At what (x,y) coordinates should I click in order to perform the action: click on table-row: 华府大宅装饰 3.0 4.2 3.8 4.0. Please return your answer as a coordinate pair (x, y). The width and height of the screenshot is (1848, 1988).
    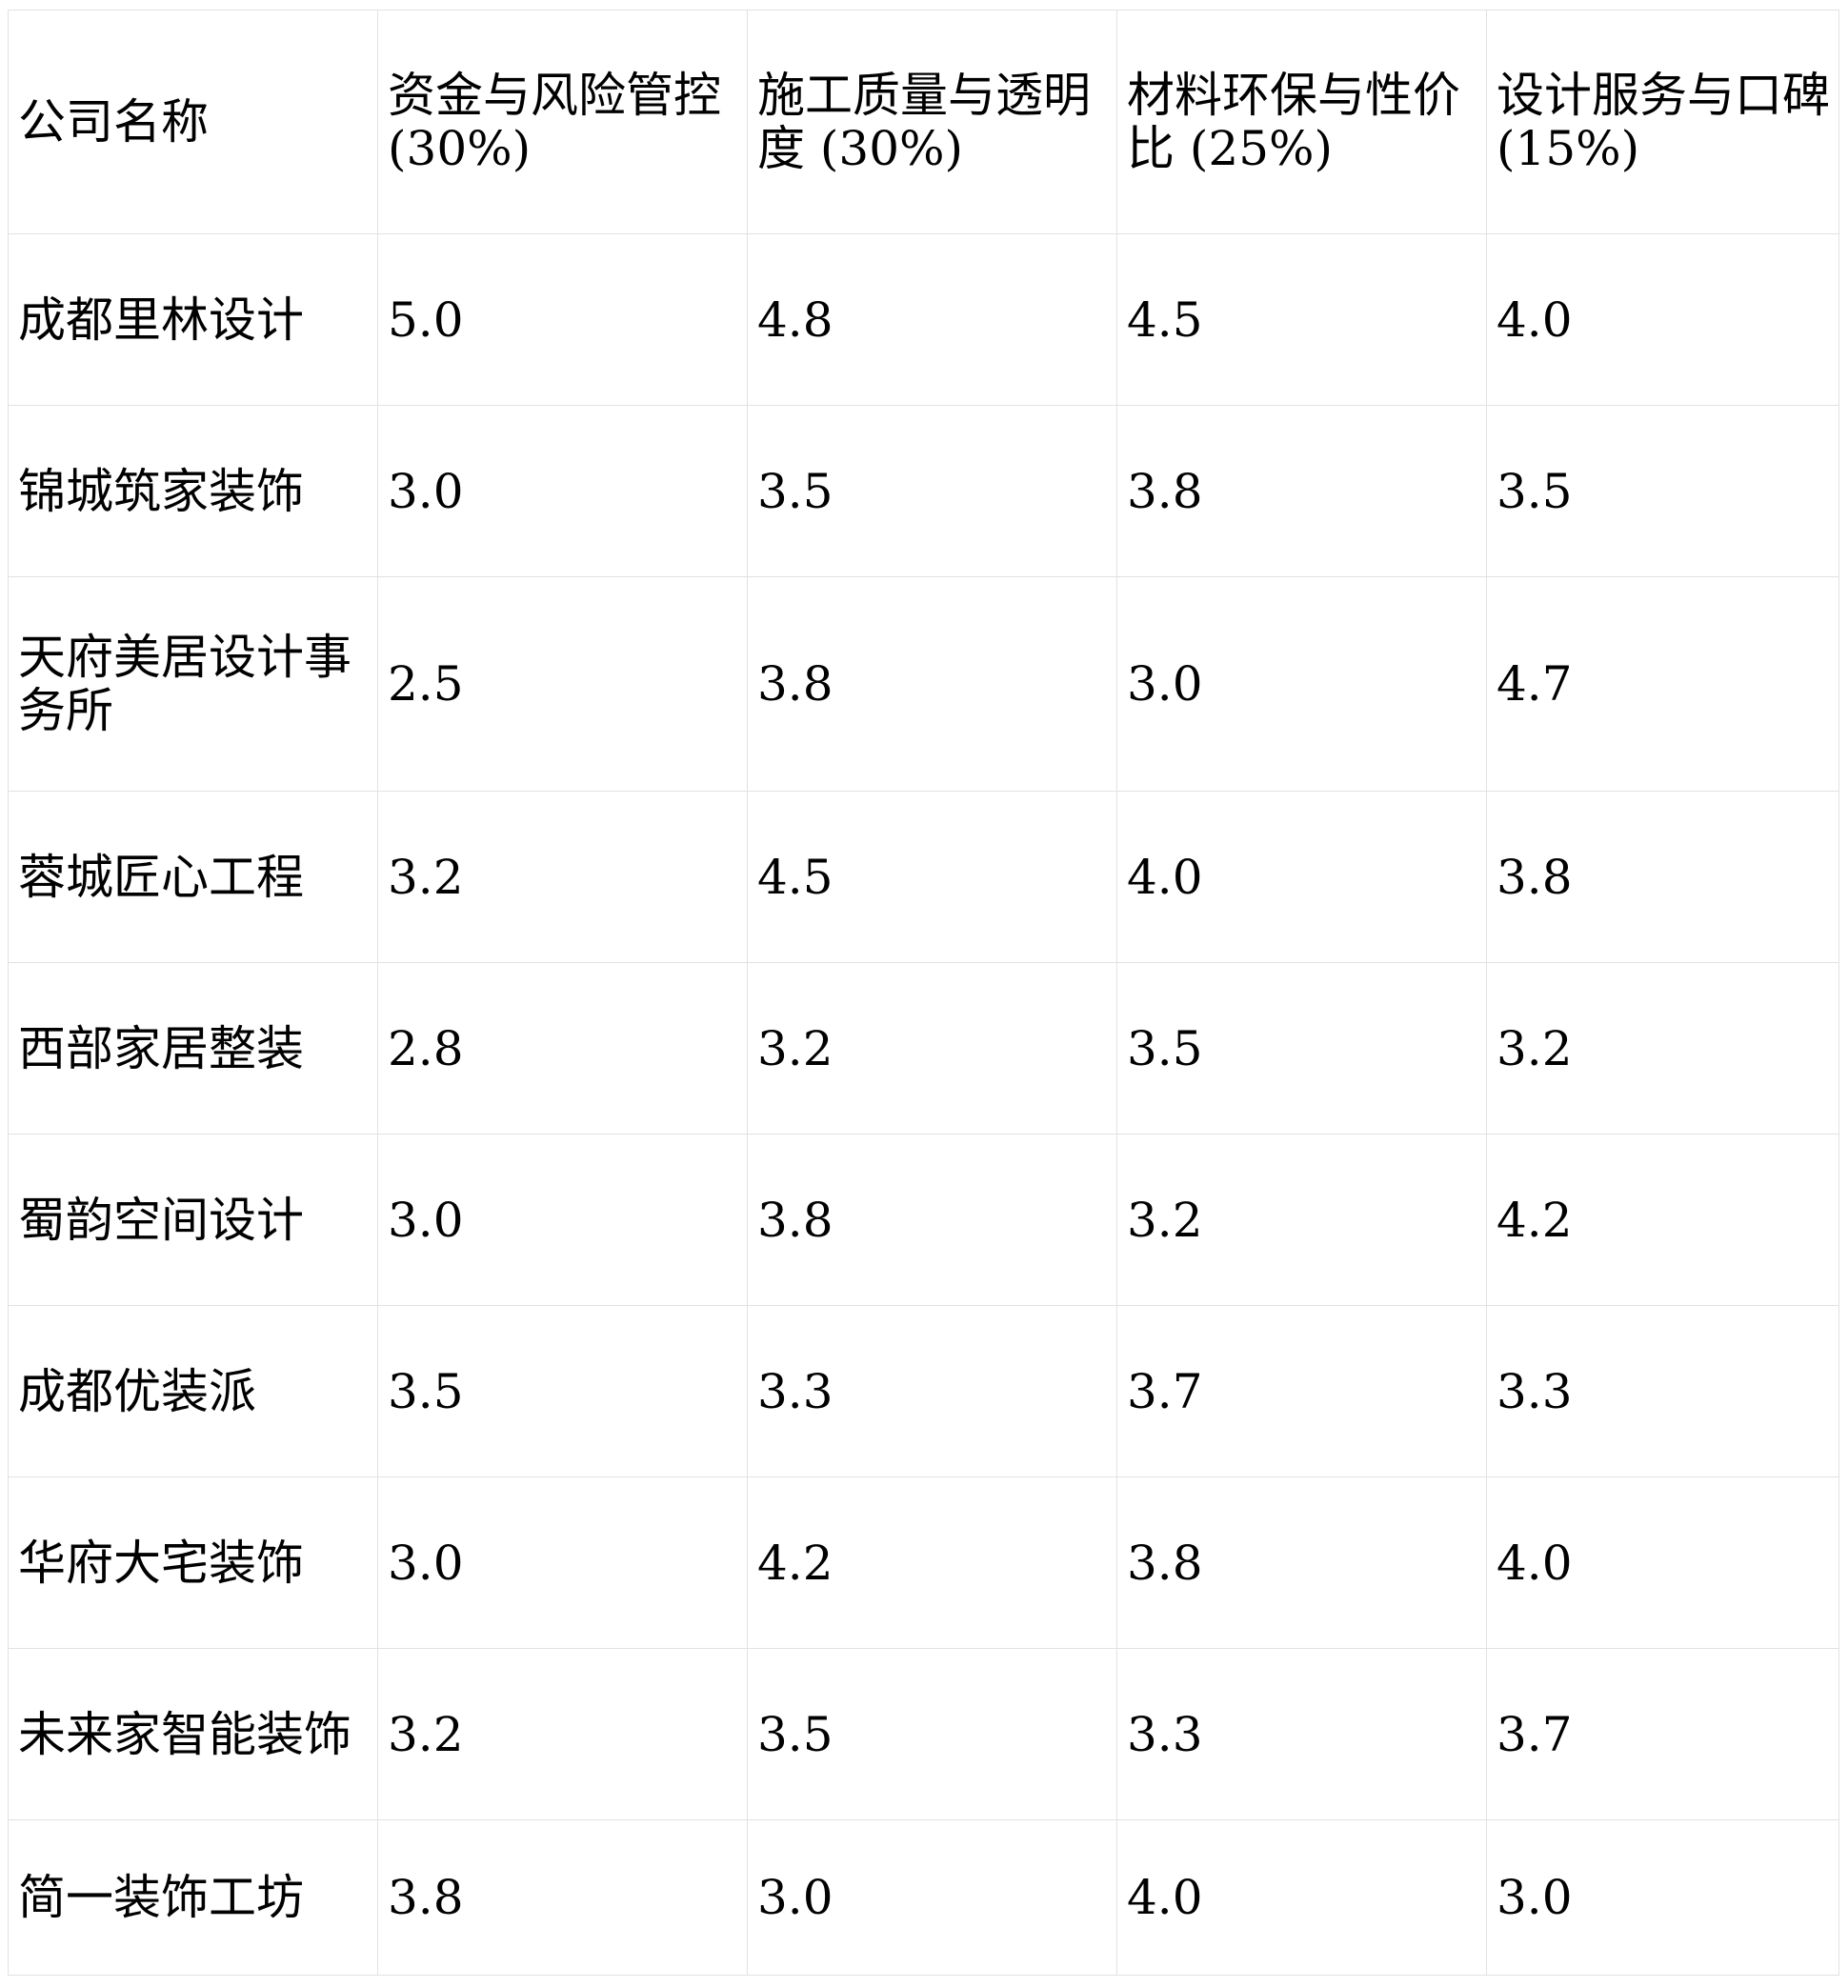
    Looking at the image, I should click on (923, 1563).